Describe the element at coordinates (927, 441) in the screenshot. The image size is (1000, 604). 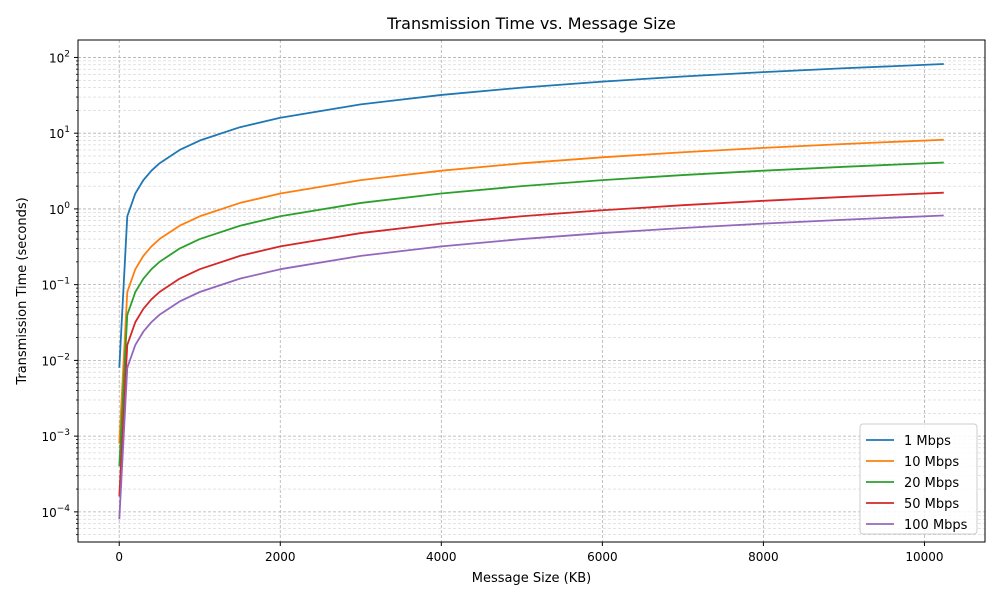
I see `legend-label-1: 1 Mbps` at that location.